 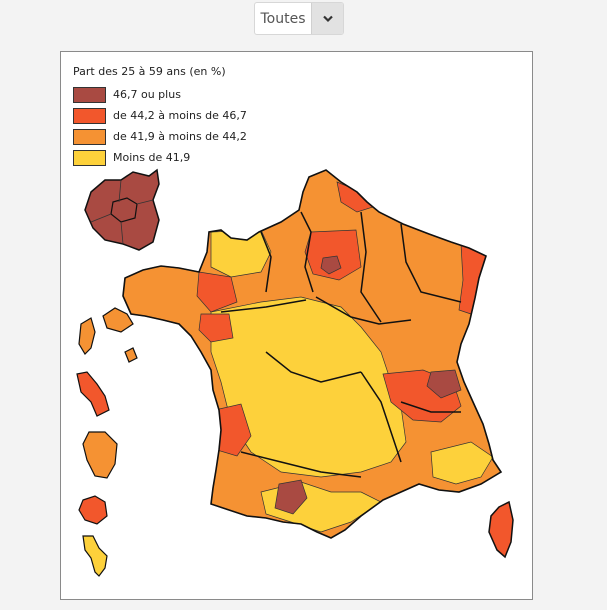 I want to click on region-select-value: Toutes, so click(x=283, y=18).